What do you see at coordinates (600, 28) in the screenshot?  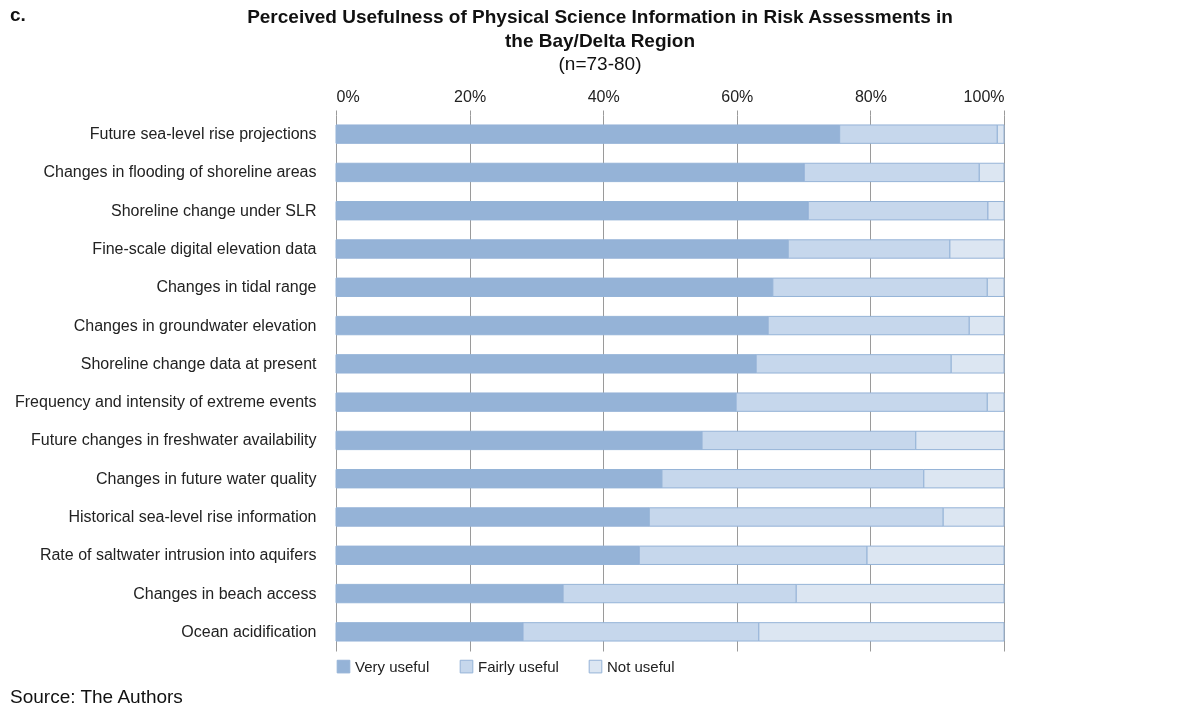 I see `chart-title: Perceived Usefulness of Physical Science Information in Risk Assessments in the Bay/Delta Region` at bounding box center [600, 28].